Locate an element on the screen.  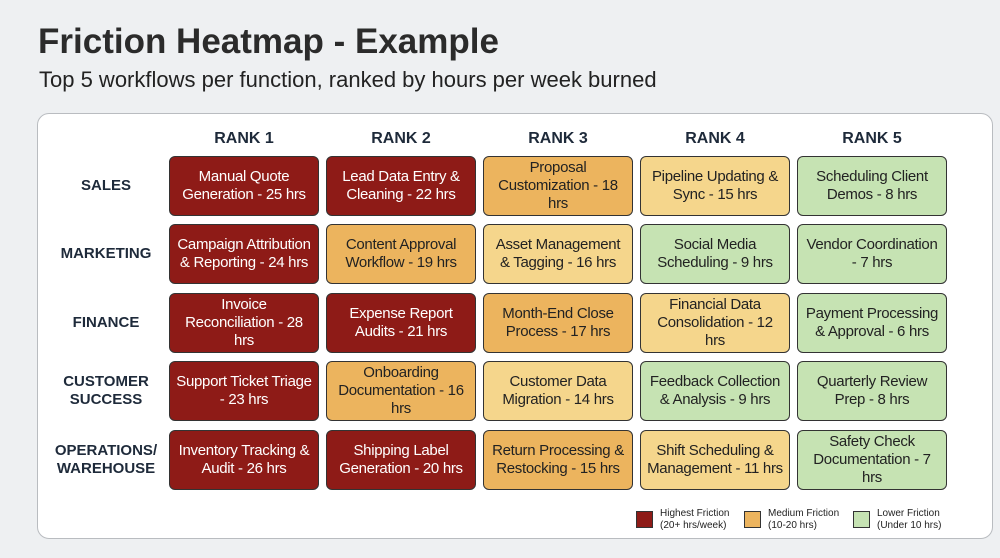
heatmap-cell: Support Ticket Triage - 23 hrs is located at coordinates (244, 391).